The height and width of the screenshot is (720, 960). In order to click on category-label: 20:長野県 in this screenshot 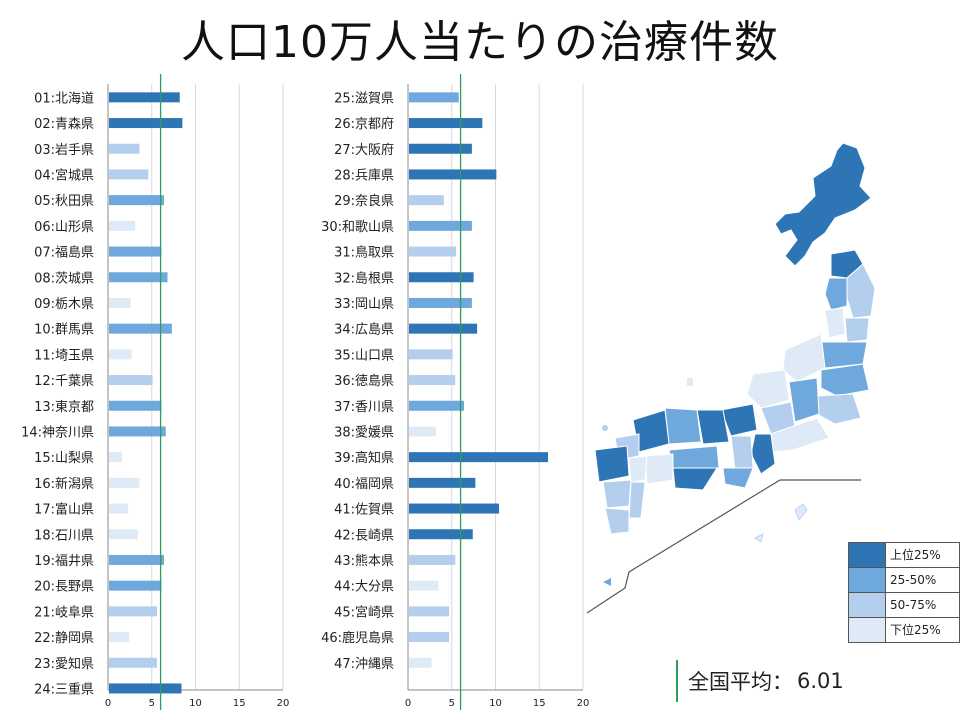, I will do `click(64, 587)`.